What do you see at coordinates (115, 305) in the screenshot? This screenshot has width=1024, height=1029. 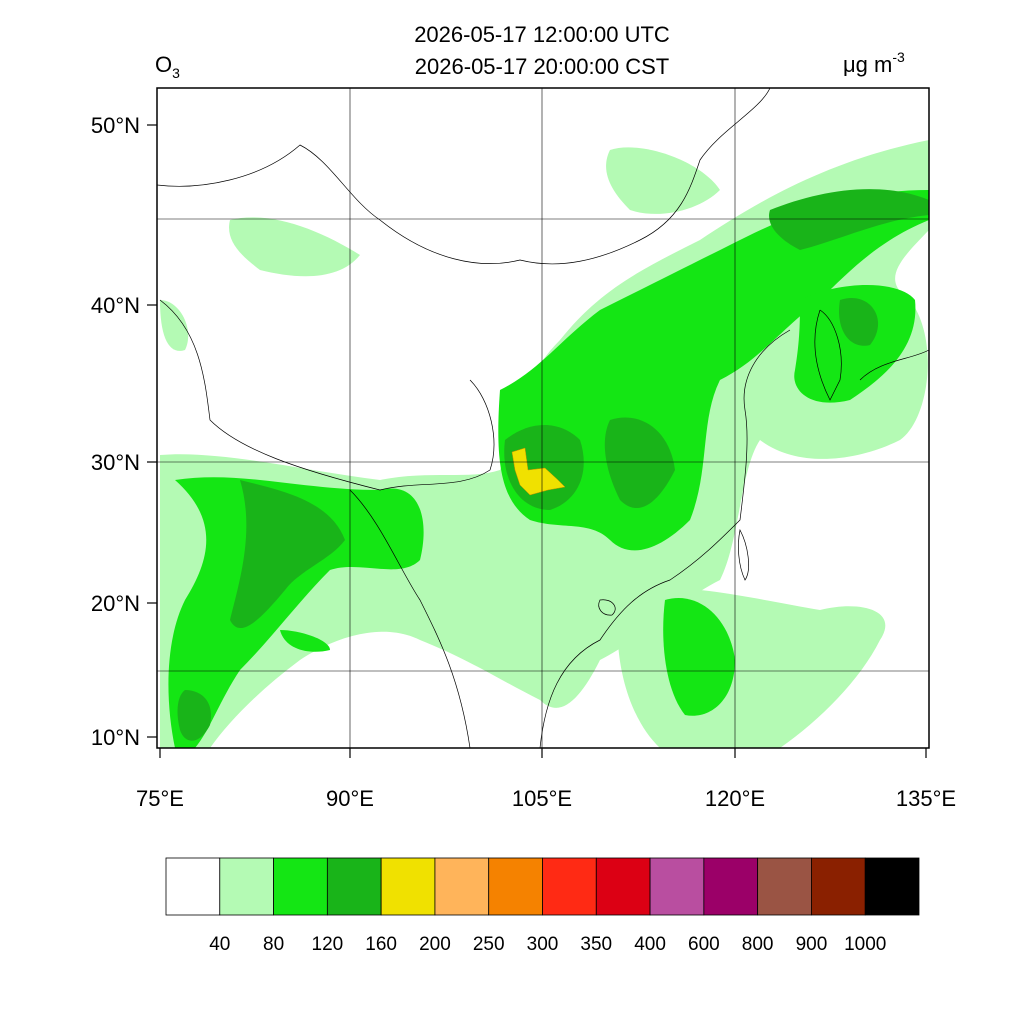 I see `lat-label: 40°N` at bounding box center [115, 305].